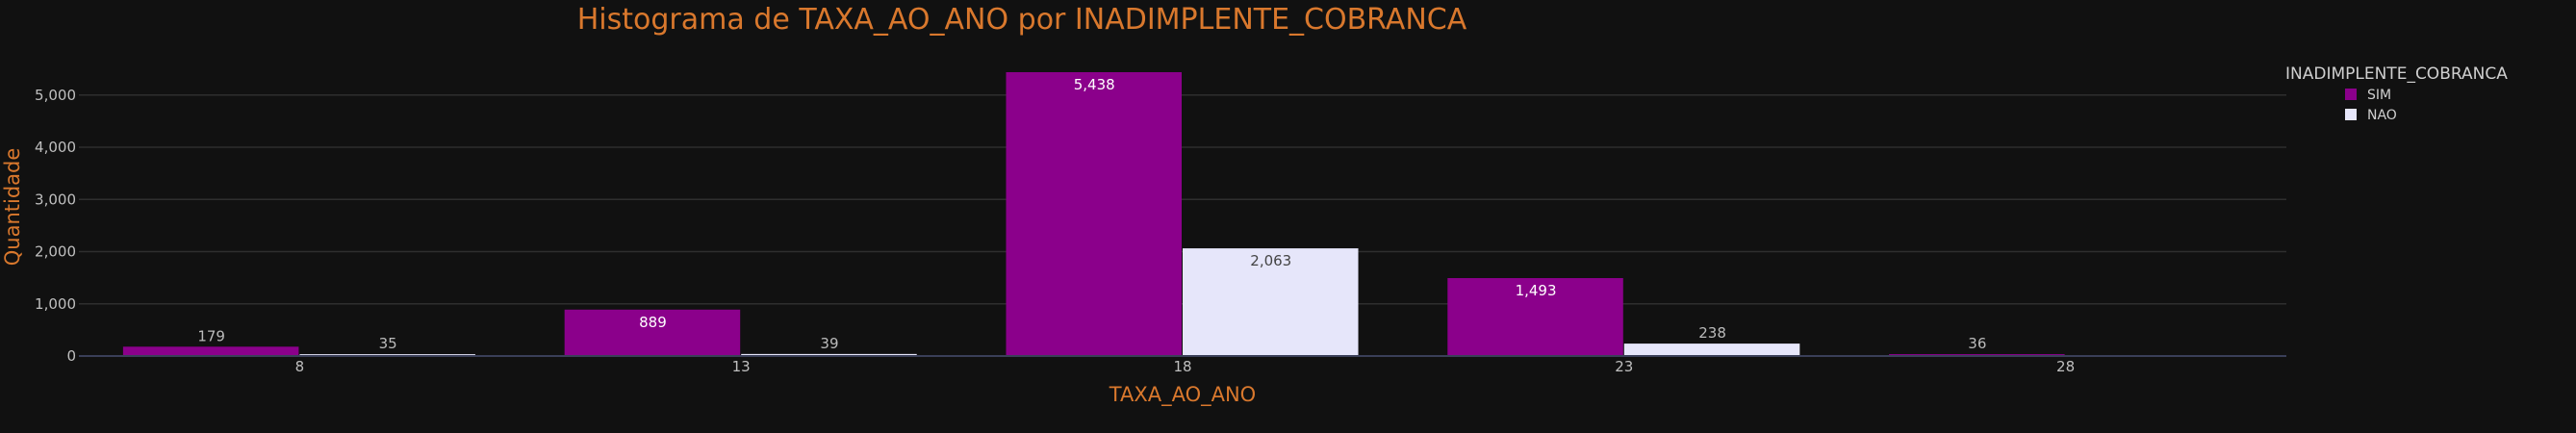 This screenshot has width=2576, height=433. I want to click on y-tick-label: 0, so click(71, 356).